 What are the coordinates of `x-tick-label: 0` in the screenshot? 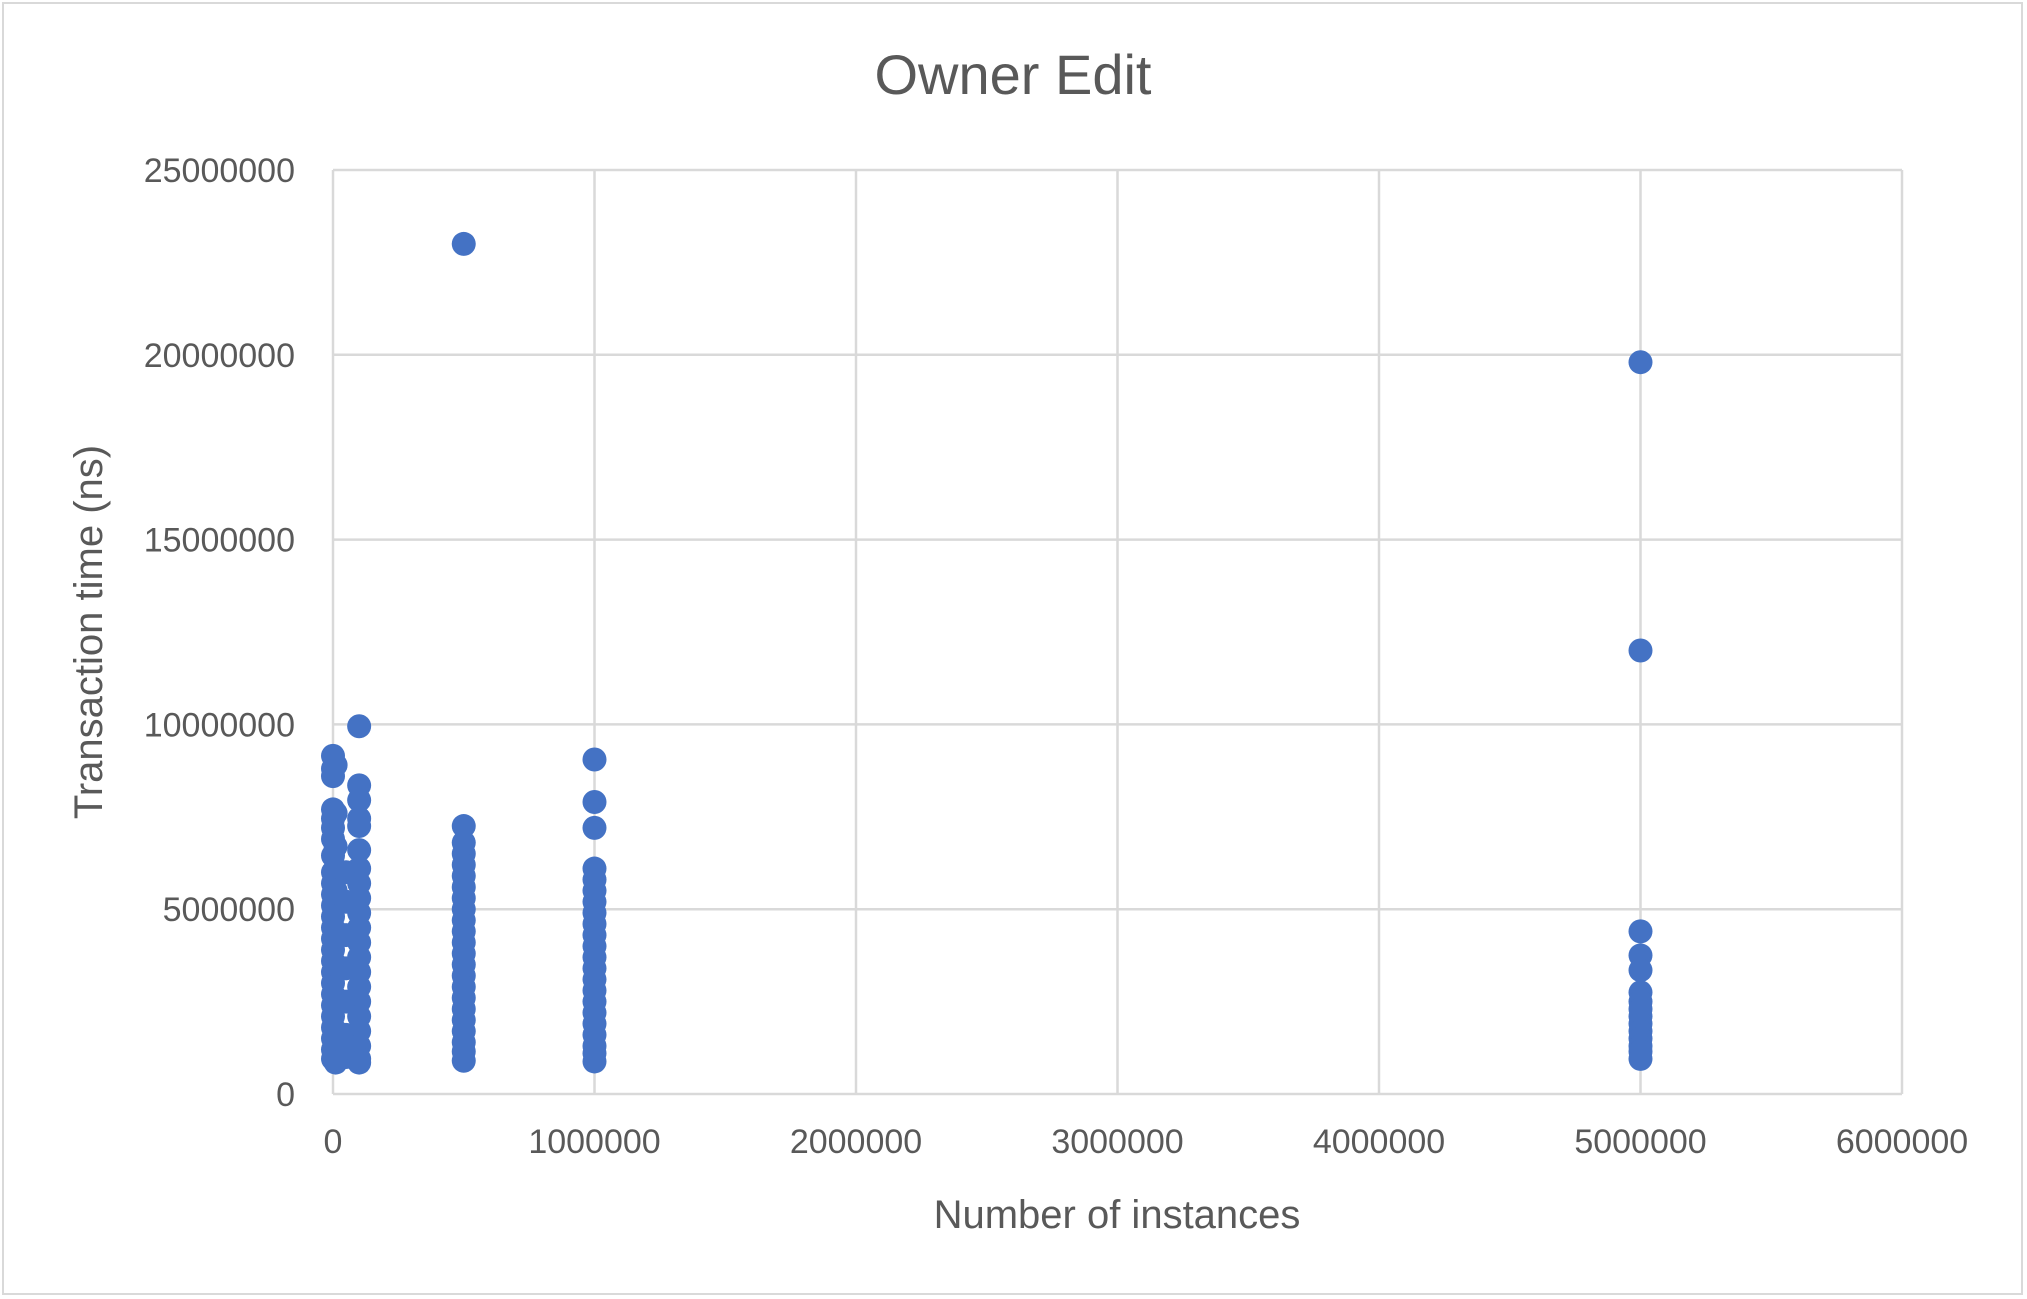 It's located at (333, 1142).